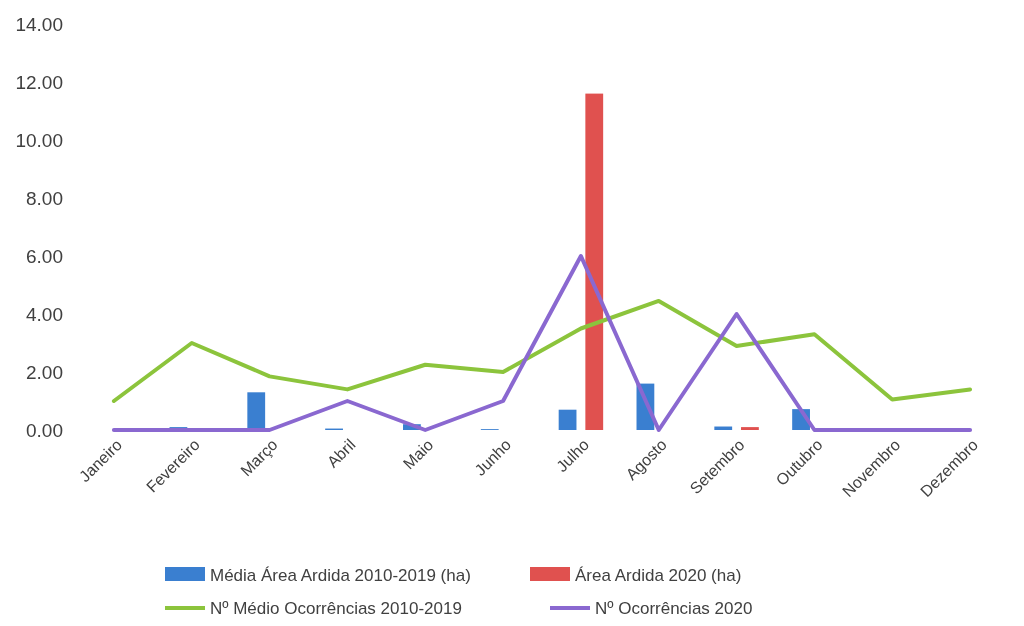  I want to click on y-tick-label: 6.00, so click(44, 256).